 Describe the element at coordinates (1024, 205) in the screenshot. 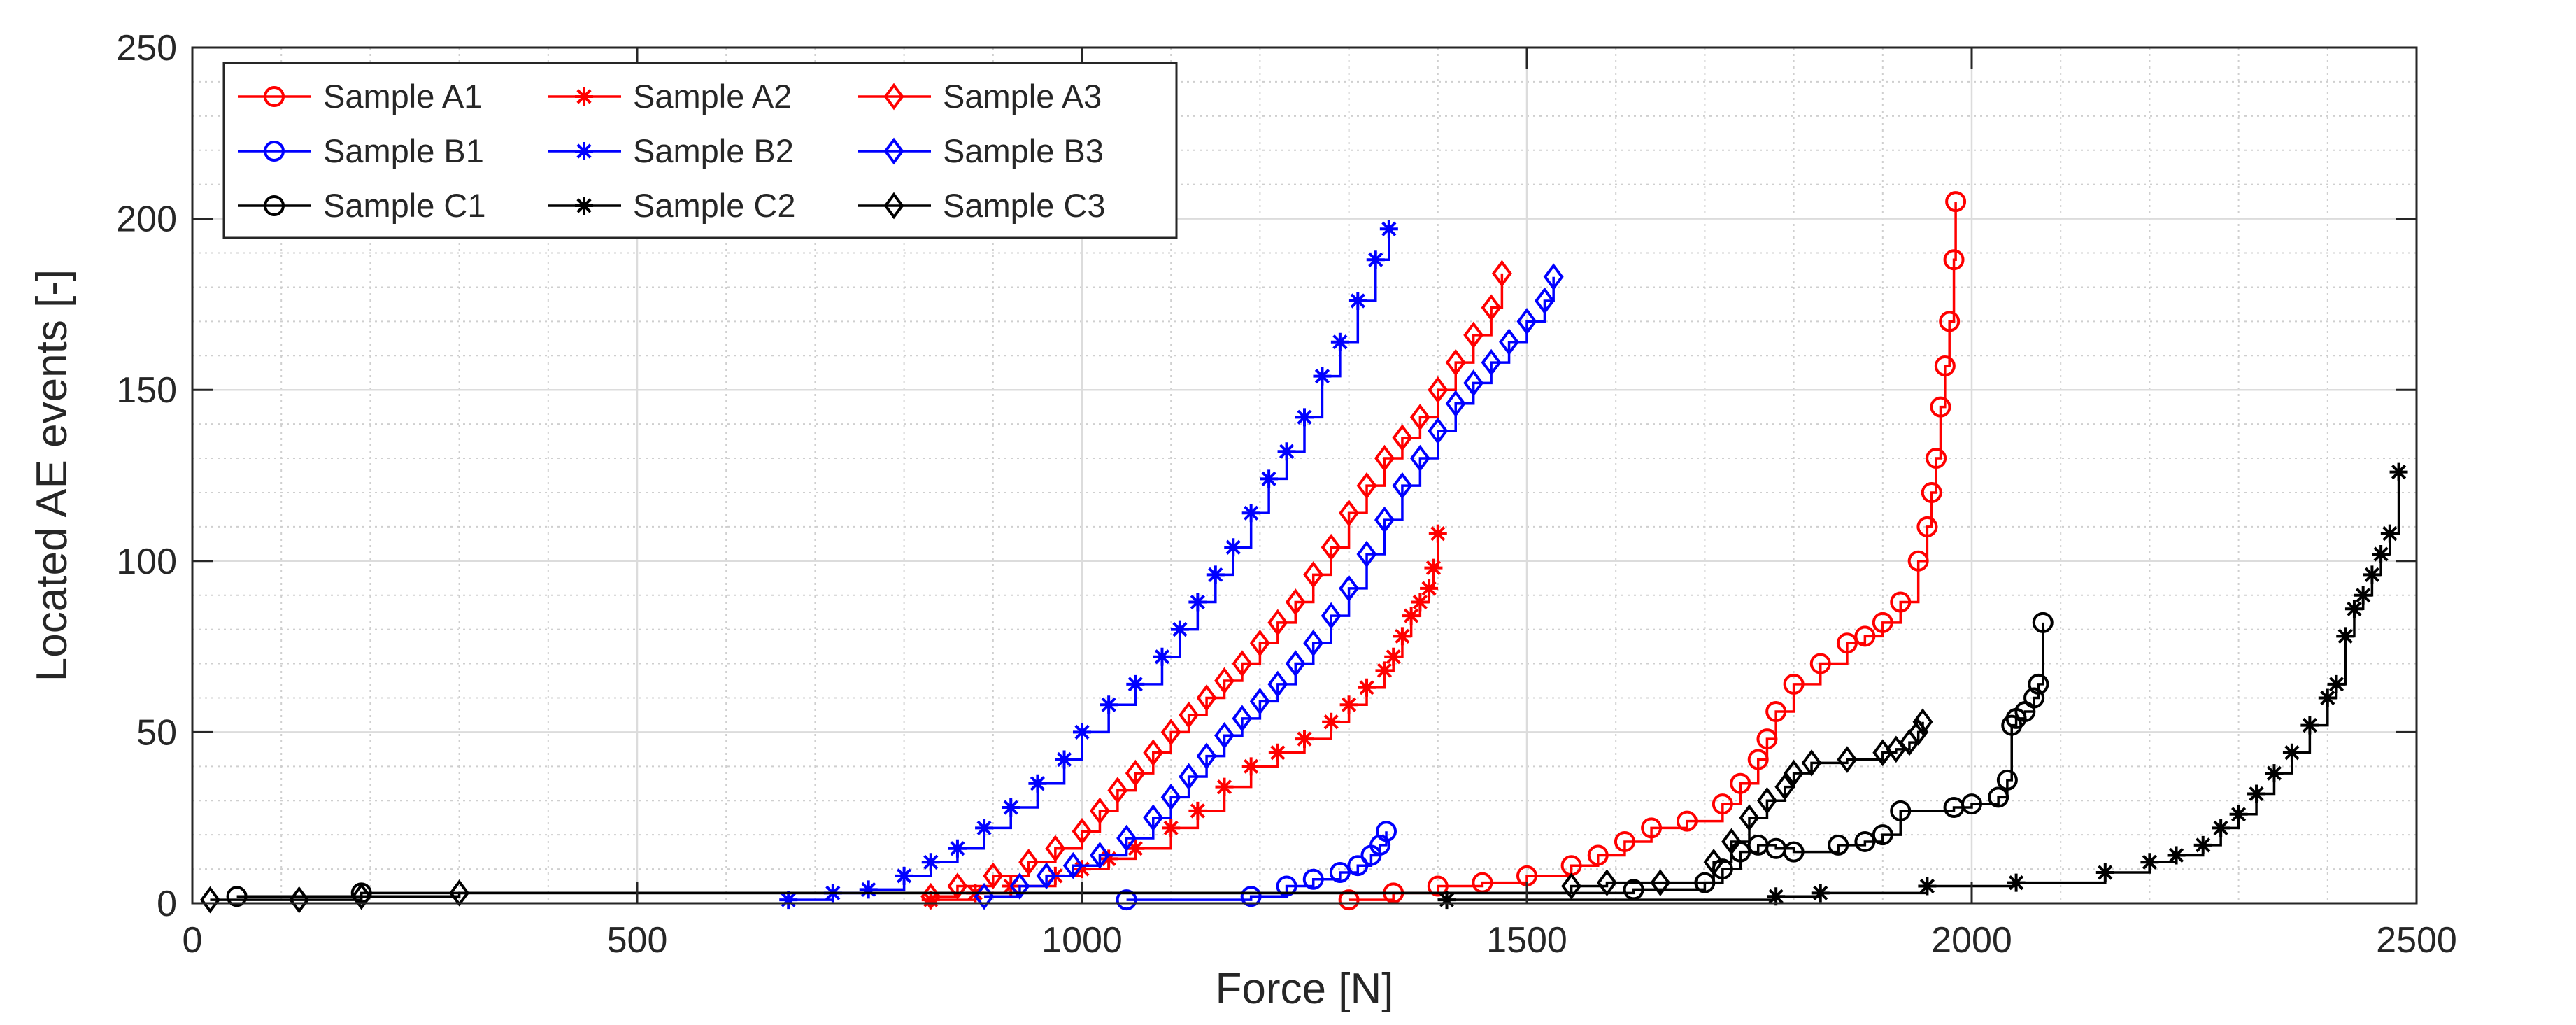

I see `legend-label: Sample C3` at that location.